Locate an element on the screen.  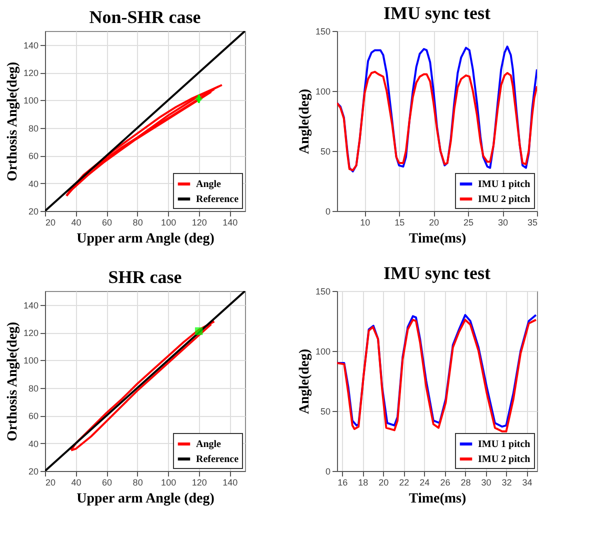
x-tick-label: 26 is located at coordinates (445, 483).